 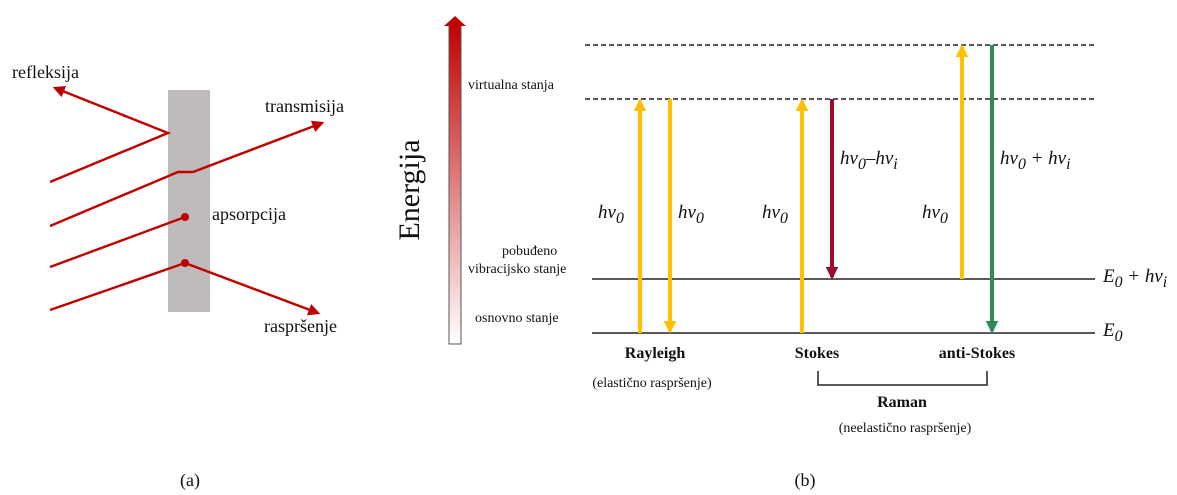 I want to click on absorption-ray, so click(x=117, y=242).